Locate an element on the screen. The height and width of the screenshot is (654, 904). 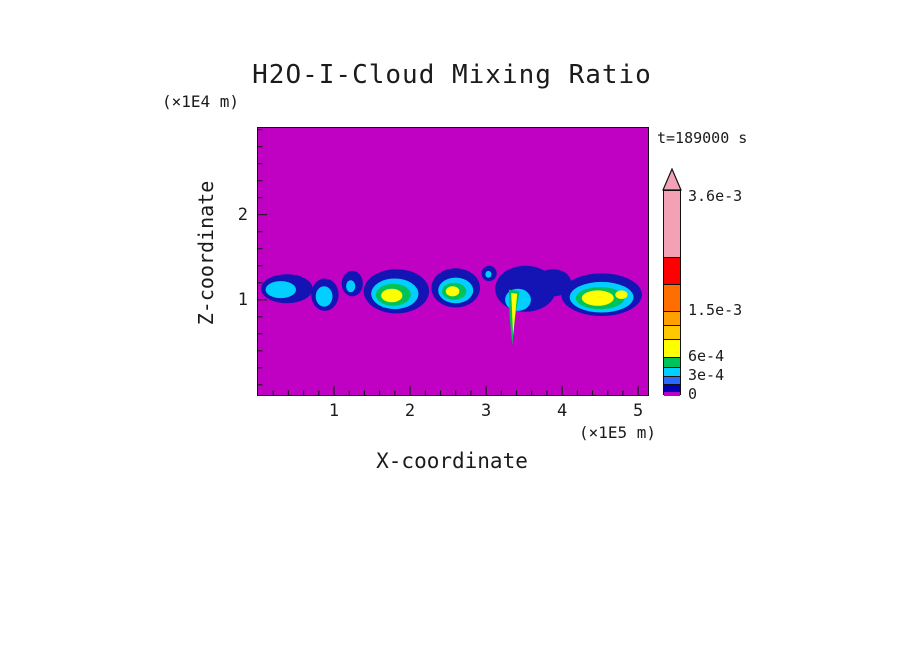
colorbar-tick-label: 3e-4 is located at coordinates (706, 375).